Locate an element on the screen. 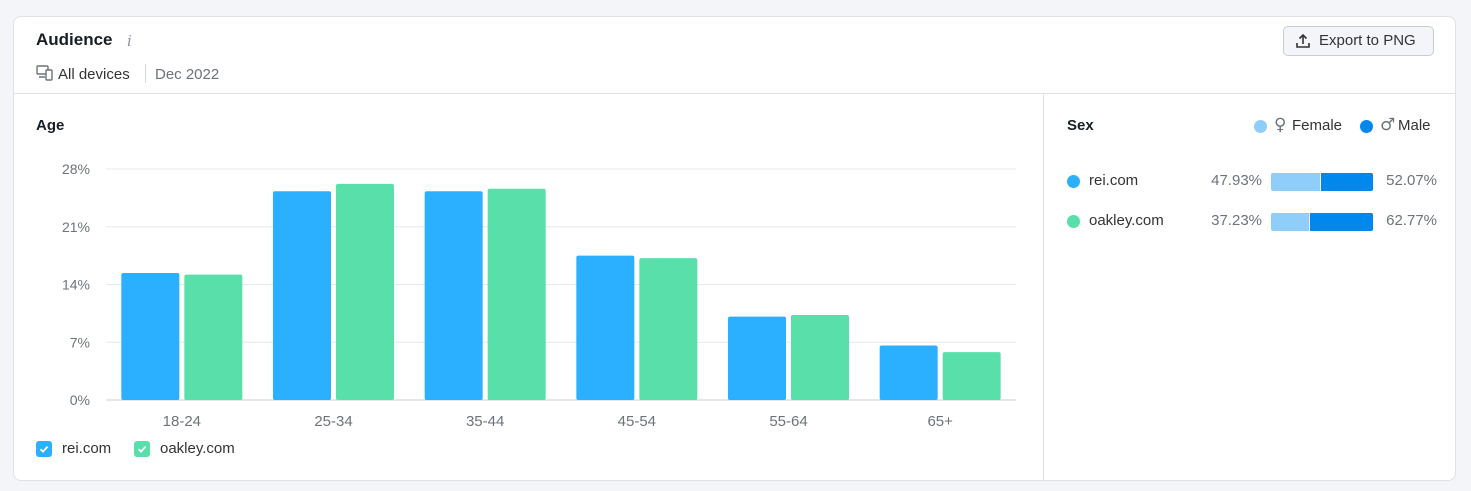 The height and width of the screenshot is (491, 1471). export-button-label: Export to PNG is located at coordinates (1367, 40).